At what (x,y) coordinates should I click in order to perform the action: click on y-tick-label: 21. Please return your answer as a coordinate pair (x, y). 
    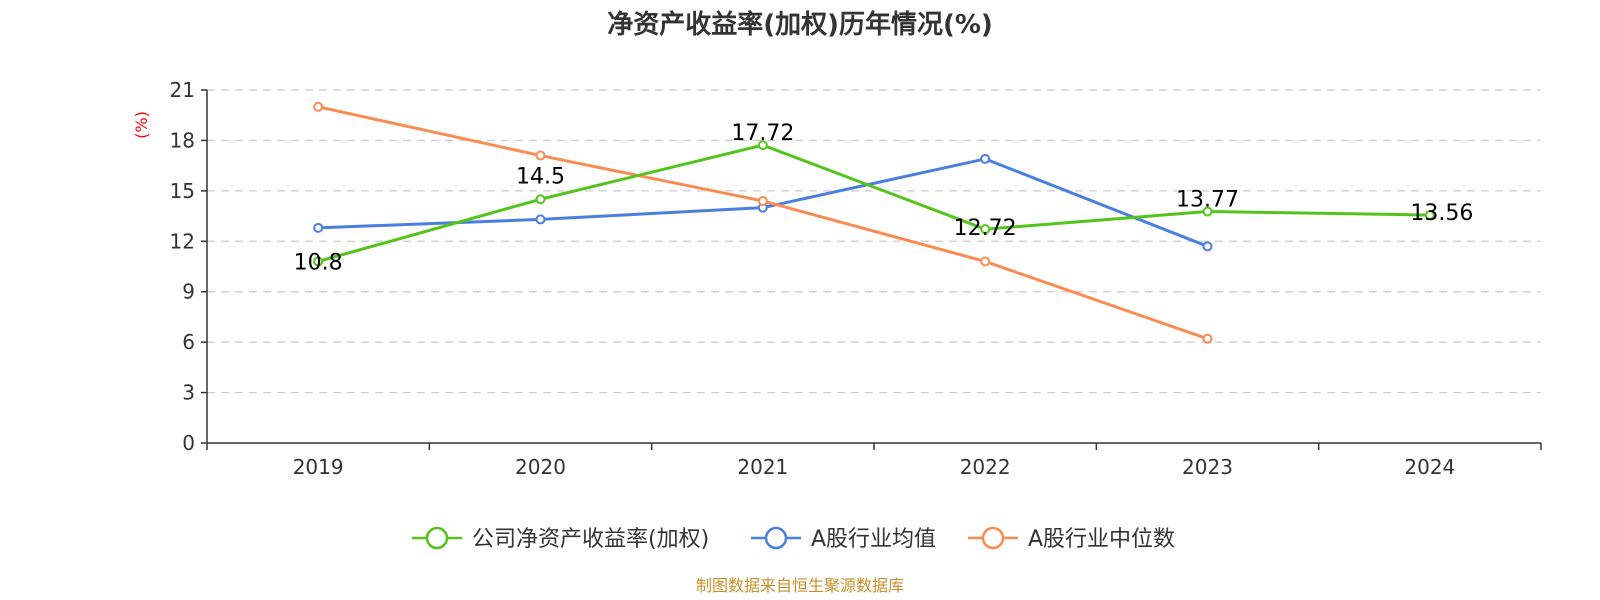
    Looking at the image, I should click on (182, 90).